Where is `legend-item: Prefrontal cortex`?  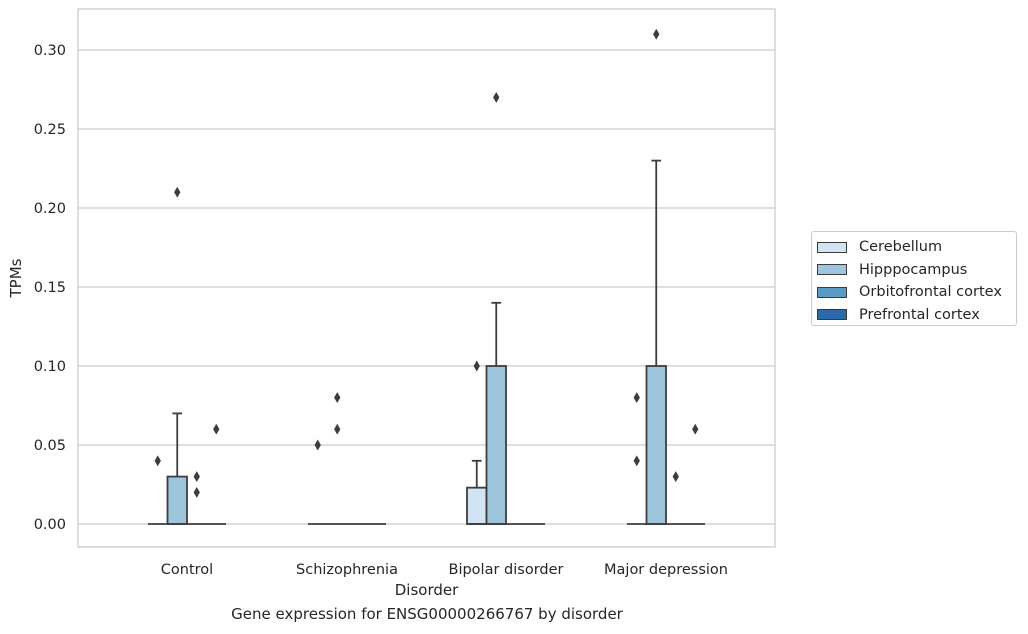
legend-item: Prefrontal cortex is located at coordinates (916, 315).